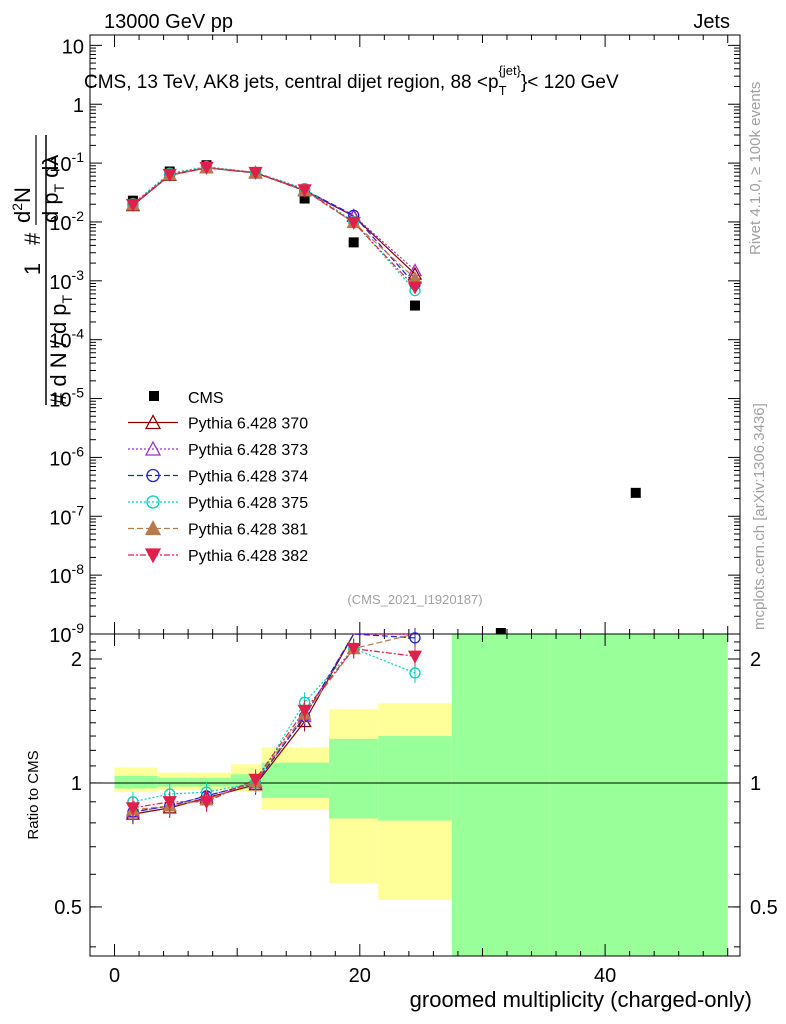 The image size is (786, 1024). Describe the element at coordinates (248, 450) in the screenshot. I see `legend-label-1: Pythia 6.428 373` at that location.